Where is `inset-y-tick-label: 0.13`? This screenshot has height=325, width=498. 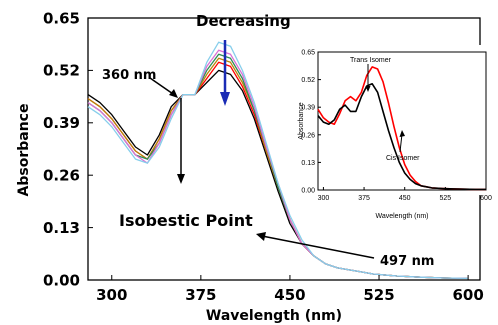
inset-y-tick-label: 0.13 is located at coordinates (308, 163).